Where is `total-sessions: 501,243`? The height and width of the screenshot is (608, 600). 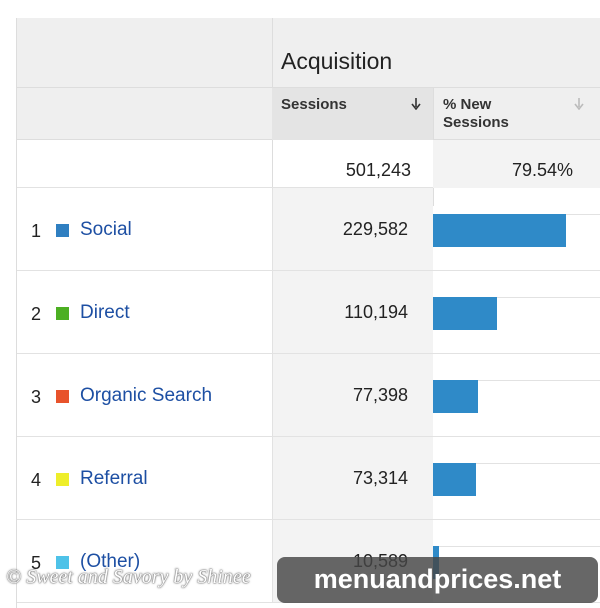 total-sessions: 501,243 is located at coordinates (378, 170).